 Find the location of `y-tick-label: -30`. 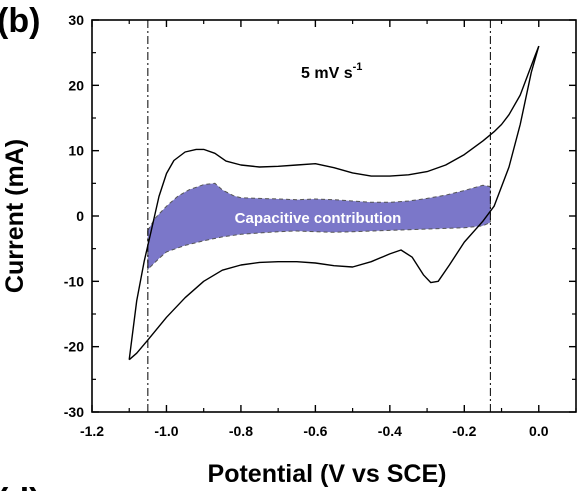

y-tick-label: -30 is located at coordinates (74, 412).